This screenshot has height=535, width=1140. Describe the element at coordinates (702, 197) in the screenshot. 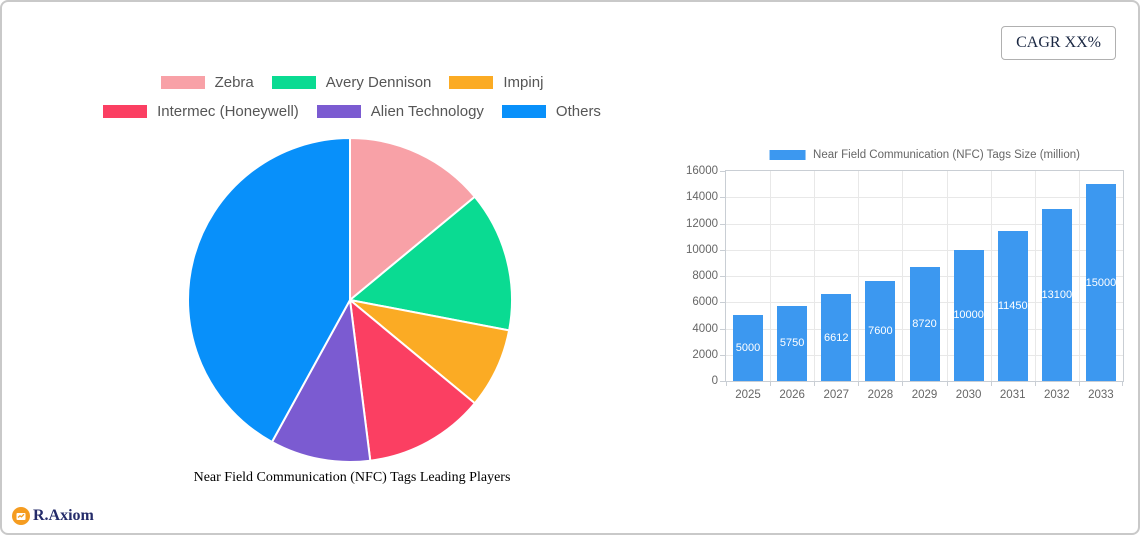

I see `y-axis-tick-label: 14000` at that location.